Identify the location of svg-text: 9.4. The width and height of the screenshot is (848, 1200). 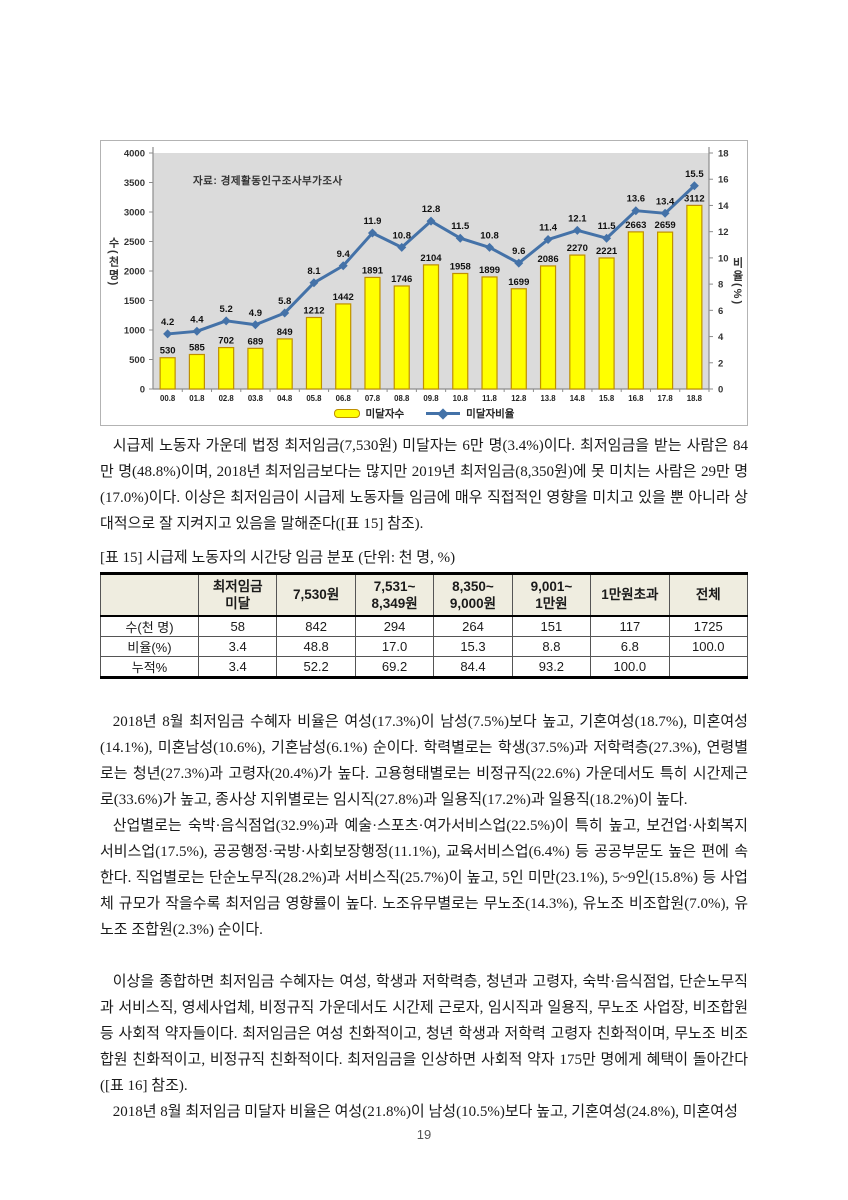
(344, 254).